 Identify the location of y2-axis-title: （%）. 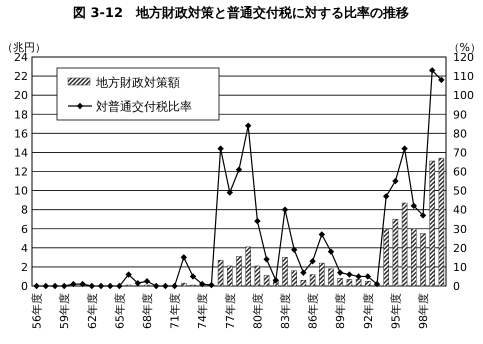
(464, 47).